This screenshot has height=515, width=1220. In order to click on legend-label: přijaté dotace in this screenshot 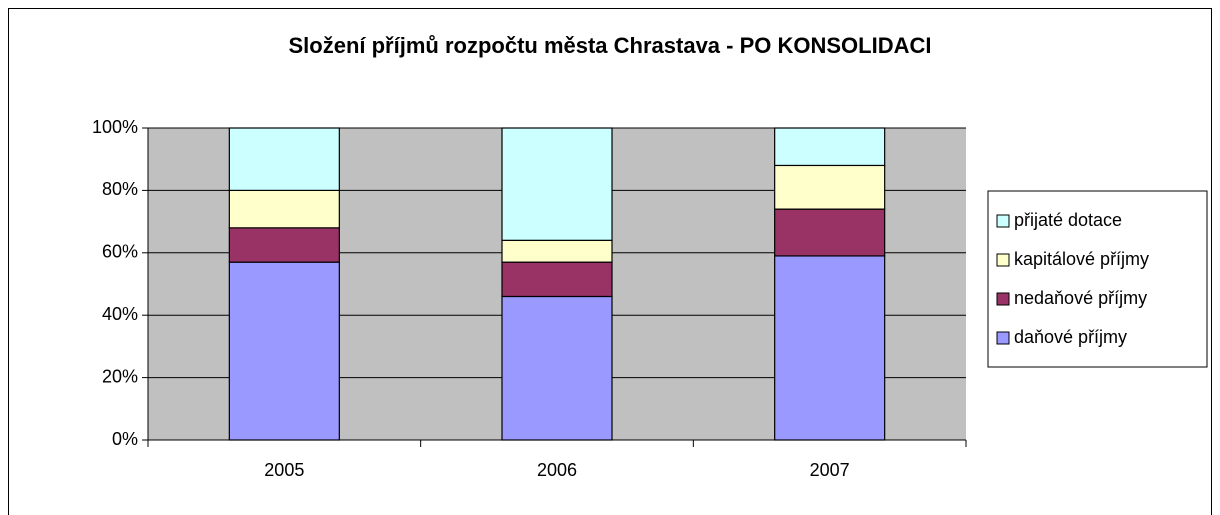, I will do `click(1068, 220)`.